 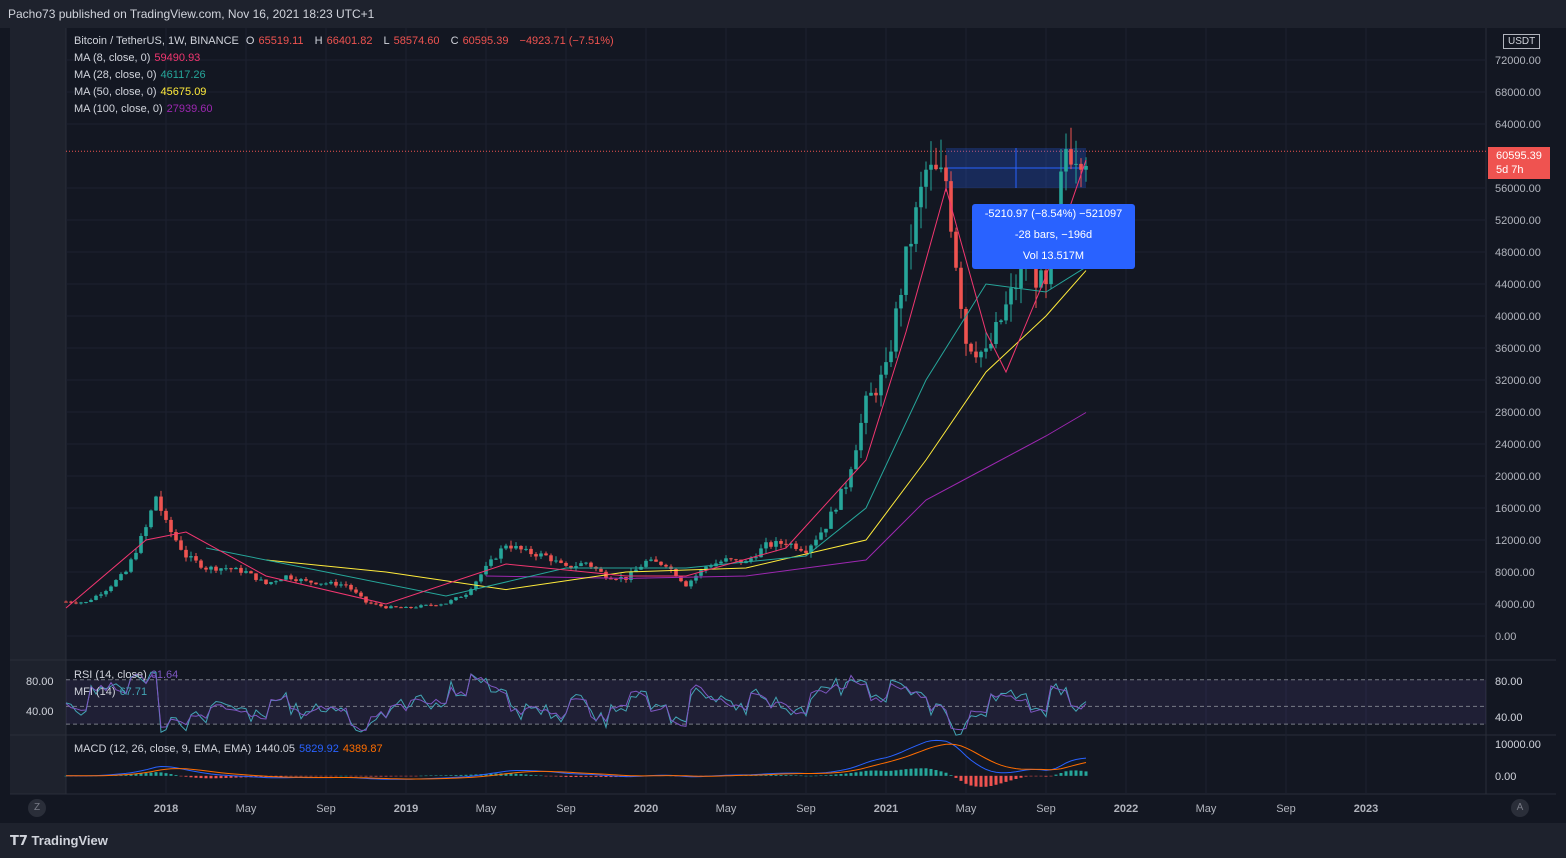 I want to click on macd-line, so click(x=576, y=759).